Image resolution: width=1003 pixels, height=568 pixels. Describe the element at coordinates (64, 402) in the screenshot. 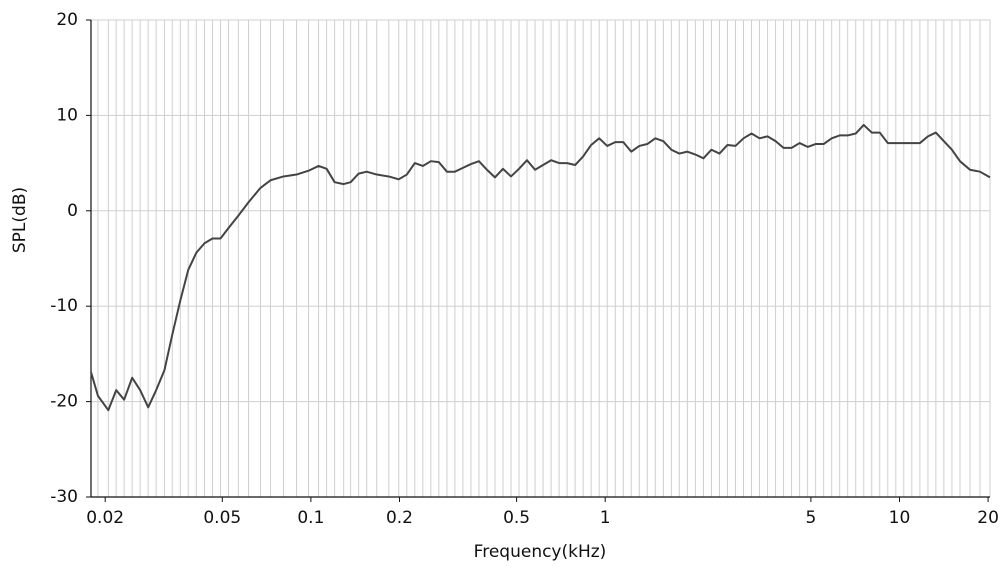

I see `y-tick-label: -20` at that location.